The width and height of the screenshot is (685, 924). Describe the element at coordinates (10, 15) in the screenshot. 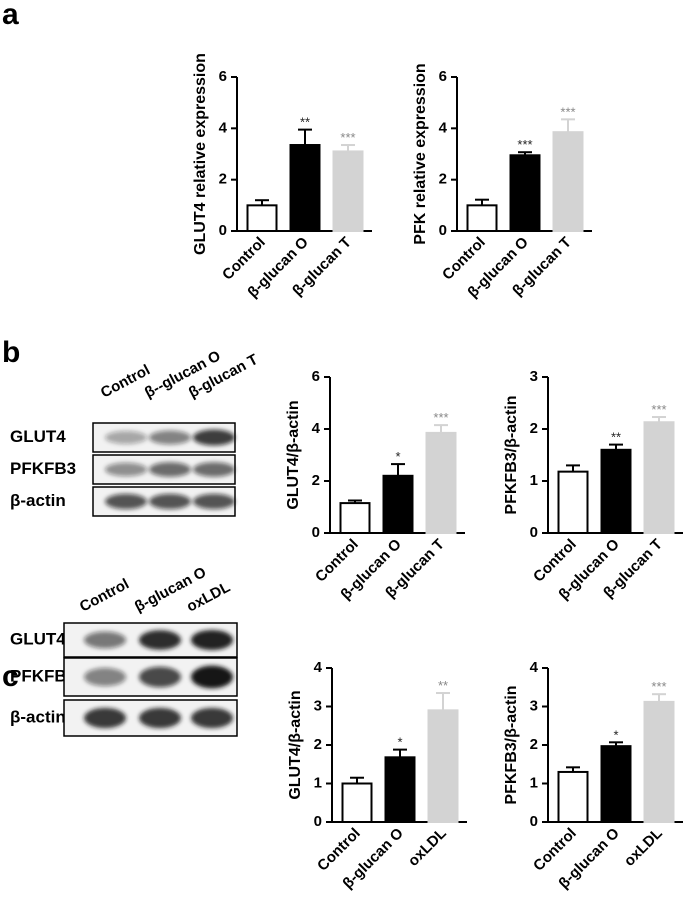

I see `panel-label: a` at that location.